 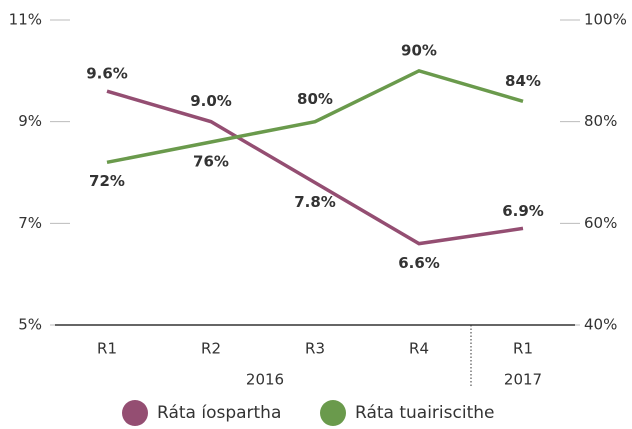 I want to click on value-label: 90%, so click(x=419, y=50).